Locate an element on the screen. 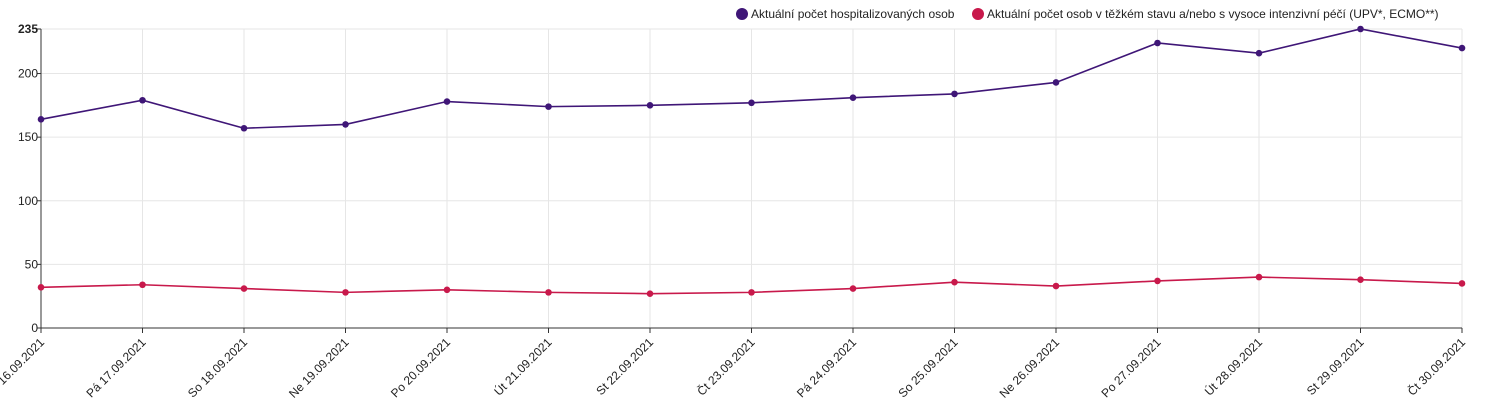  x-tick-label: Út 21.09.2021 is located at coordinates (523, 366).